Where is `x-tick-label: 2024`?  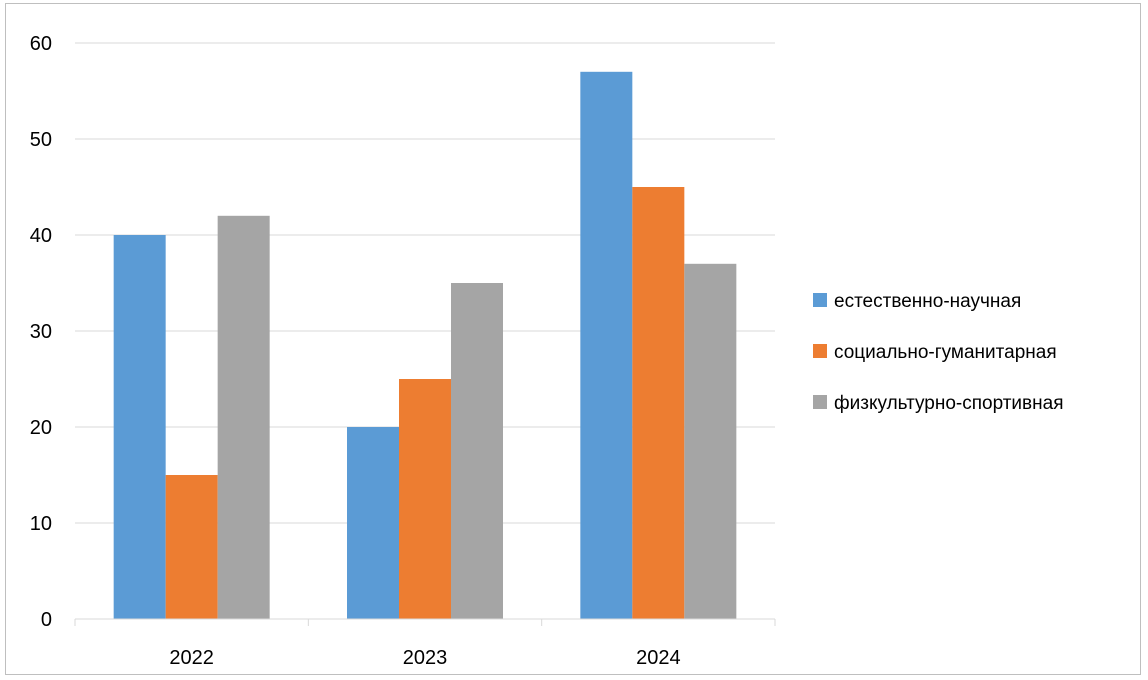
x-tick-label: 2024 is located at coordinates (658, 658).